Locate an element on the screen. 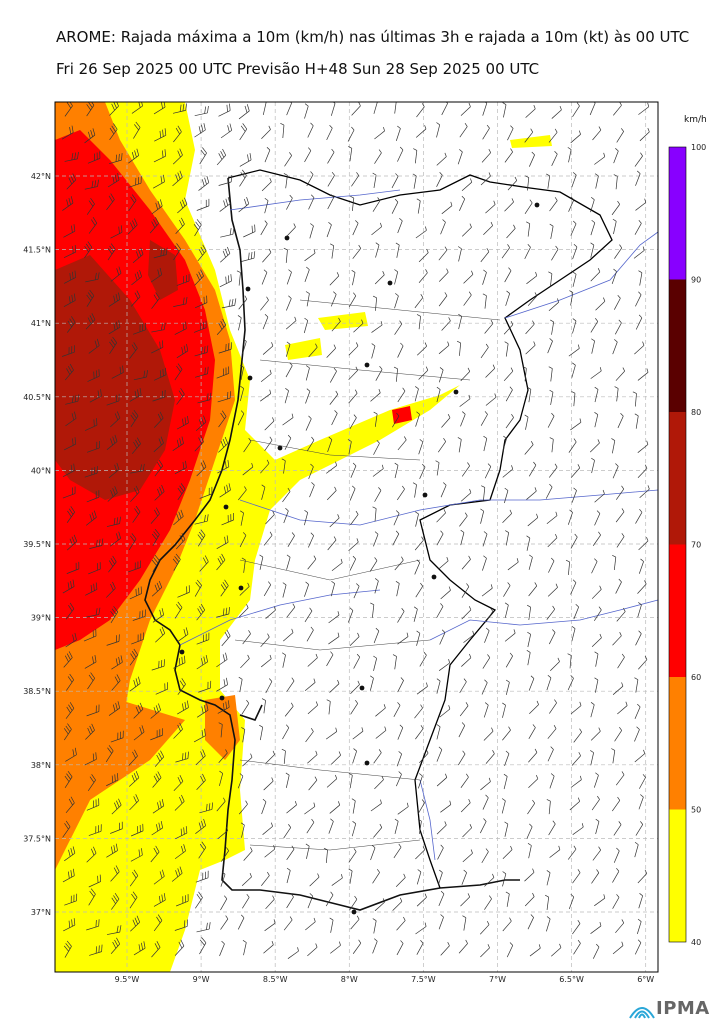 Image resolution: width=724 pixels, height=1024 pixels. latitude-label: 40°N is located at coordinates (41, 470).